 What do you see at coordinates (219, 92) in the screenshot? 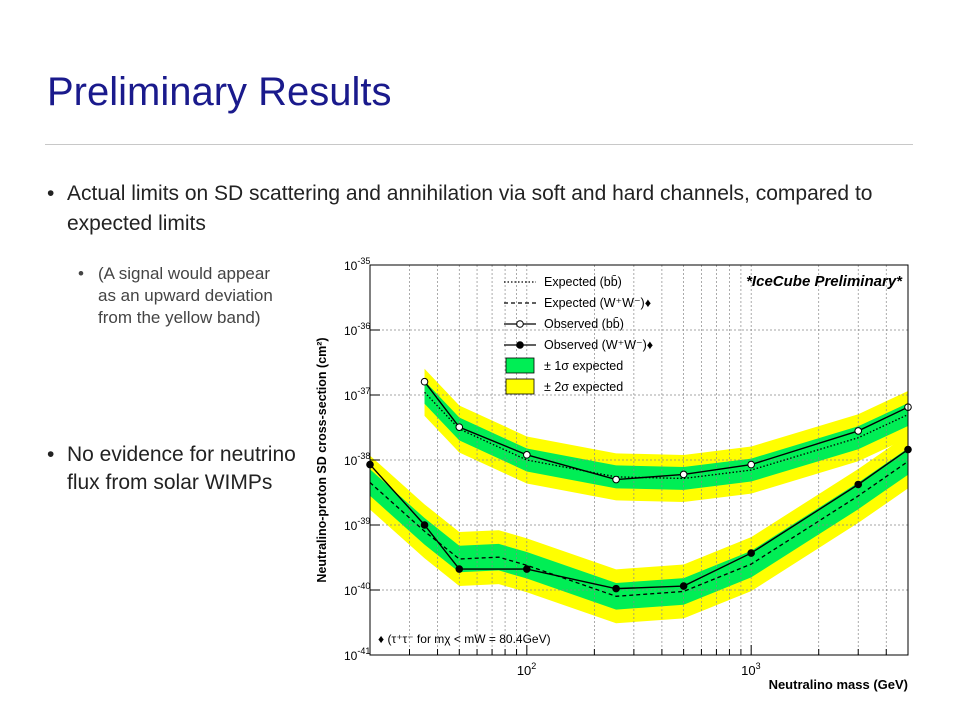
I see `page-title: Preliminary Results` at bounding box center [219, 92].